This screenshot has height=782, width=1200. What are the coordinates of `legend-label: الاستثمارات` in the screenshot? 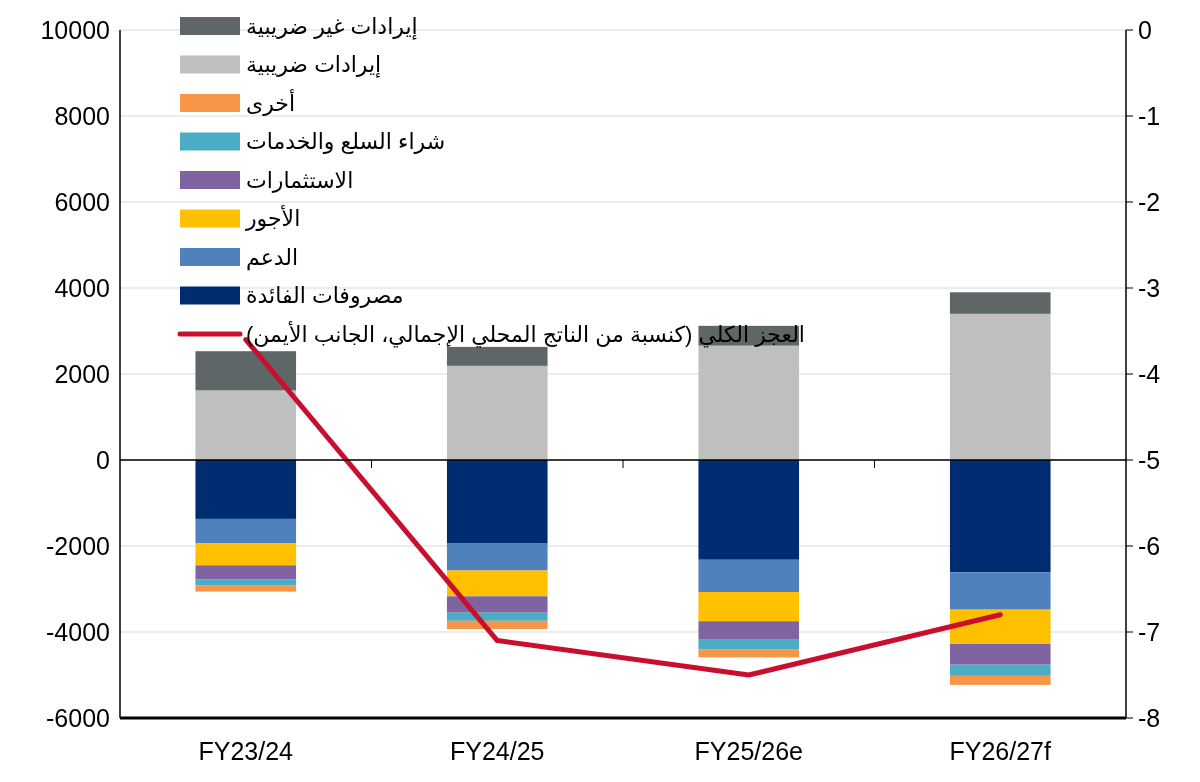 It's located at (300, 180).